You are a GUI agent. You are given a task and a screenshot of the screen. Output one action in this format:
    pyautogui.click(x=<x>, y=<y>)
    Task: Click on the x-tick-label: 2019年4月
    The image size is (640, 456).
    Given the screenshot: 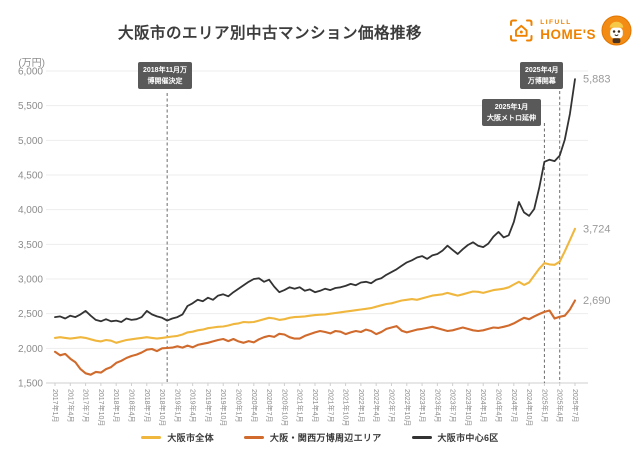 What is the action you would take?
    pyautogui.click(x=193, y=405)
    